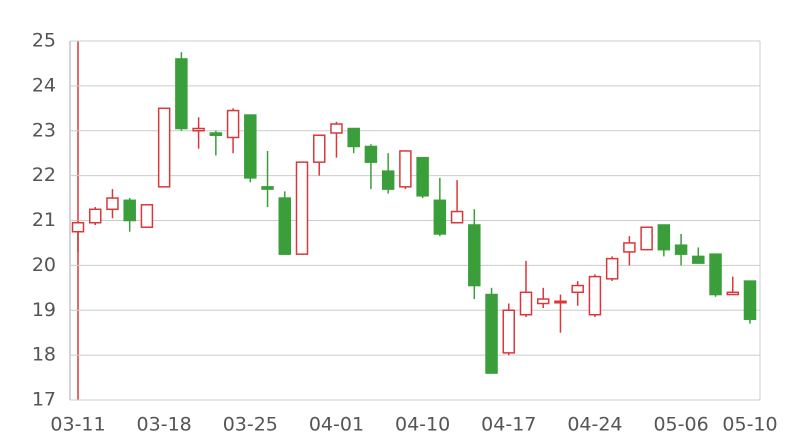 Image resolution: width=800 pixels, height=444 pixels. Describe the element at coordinates (680, 425) in the screenshot. I see `x-tick-label: 05-06` at that location.